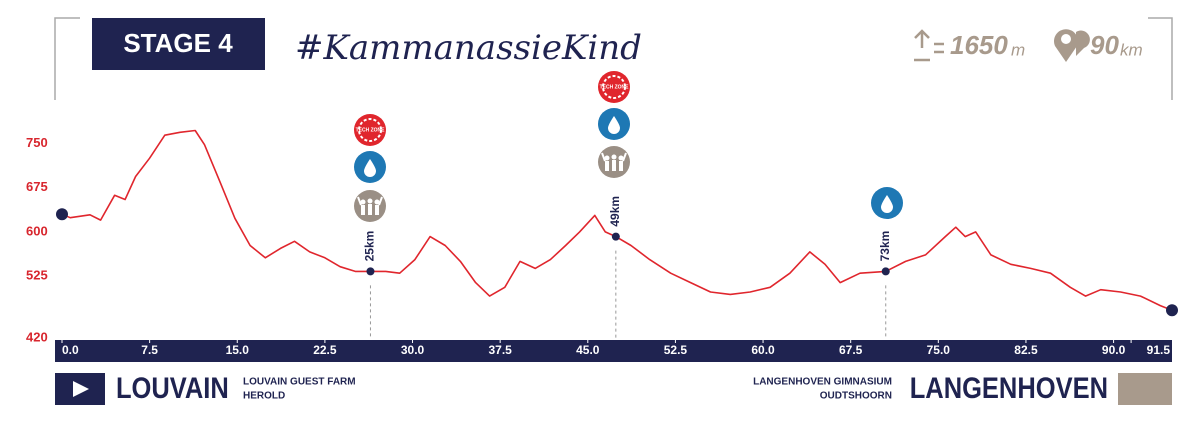  What do you see at coordinates (1131, 49) in the screenshot?
I see `distance-unit: km` at bounding box center [1131, 49].